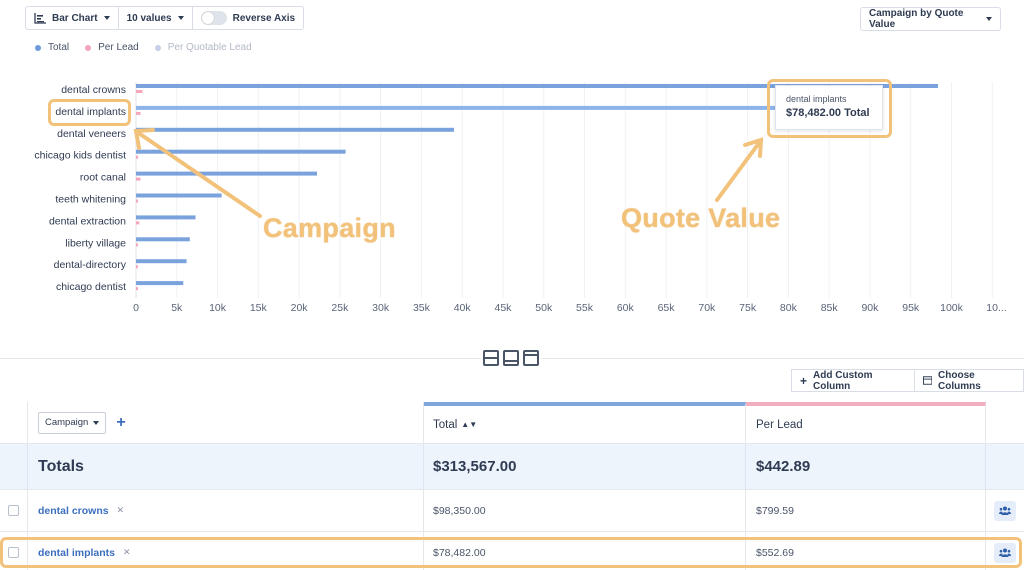 The height and width of the screenshot is (570, 1024). I want to click on table-row: dental crowns ✕ $98,350.00 $799.59, so click(512, 511).